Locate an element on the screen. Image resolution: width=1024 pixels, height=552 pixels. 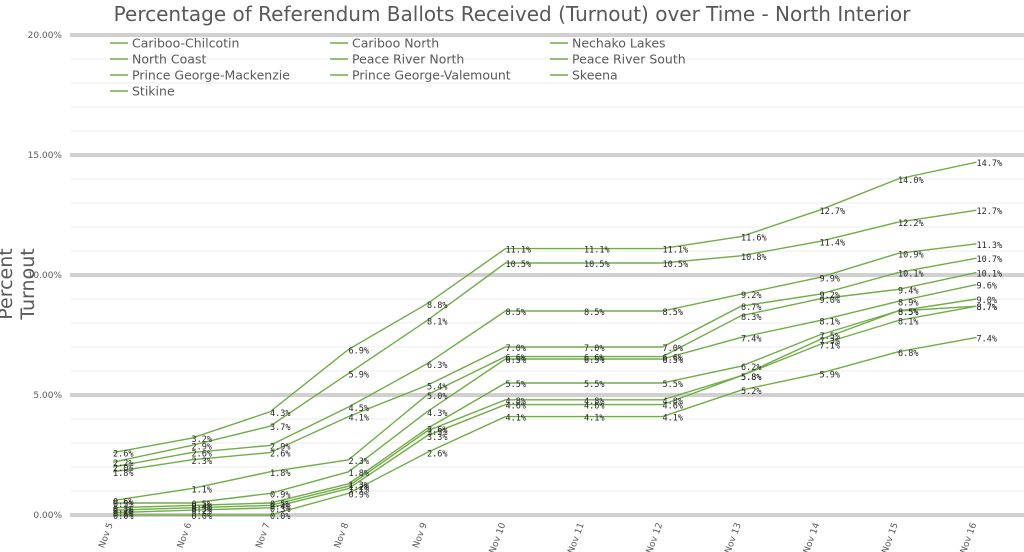
data-label: 2.9% is located at coordinates (202, 447).